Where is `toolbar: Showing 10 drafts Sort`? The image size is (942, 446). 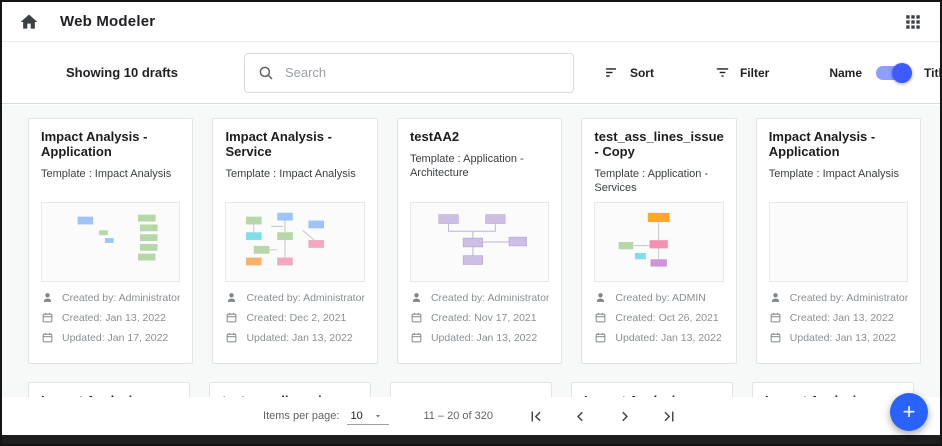
toolbar: Showing 10 drafts Sort is located at coordinates (471, 73).